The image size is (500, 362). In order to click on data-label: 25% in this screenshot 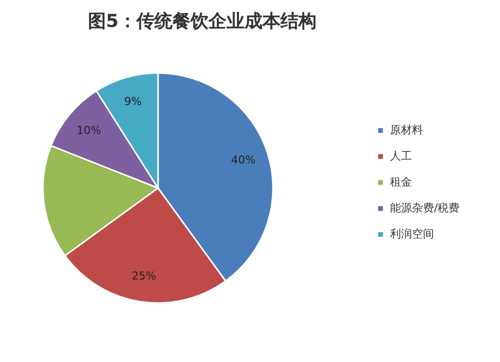, I will do `click(144, 276)`.